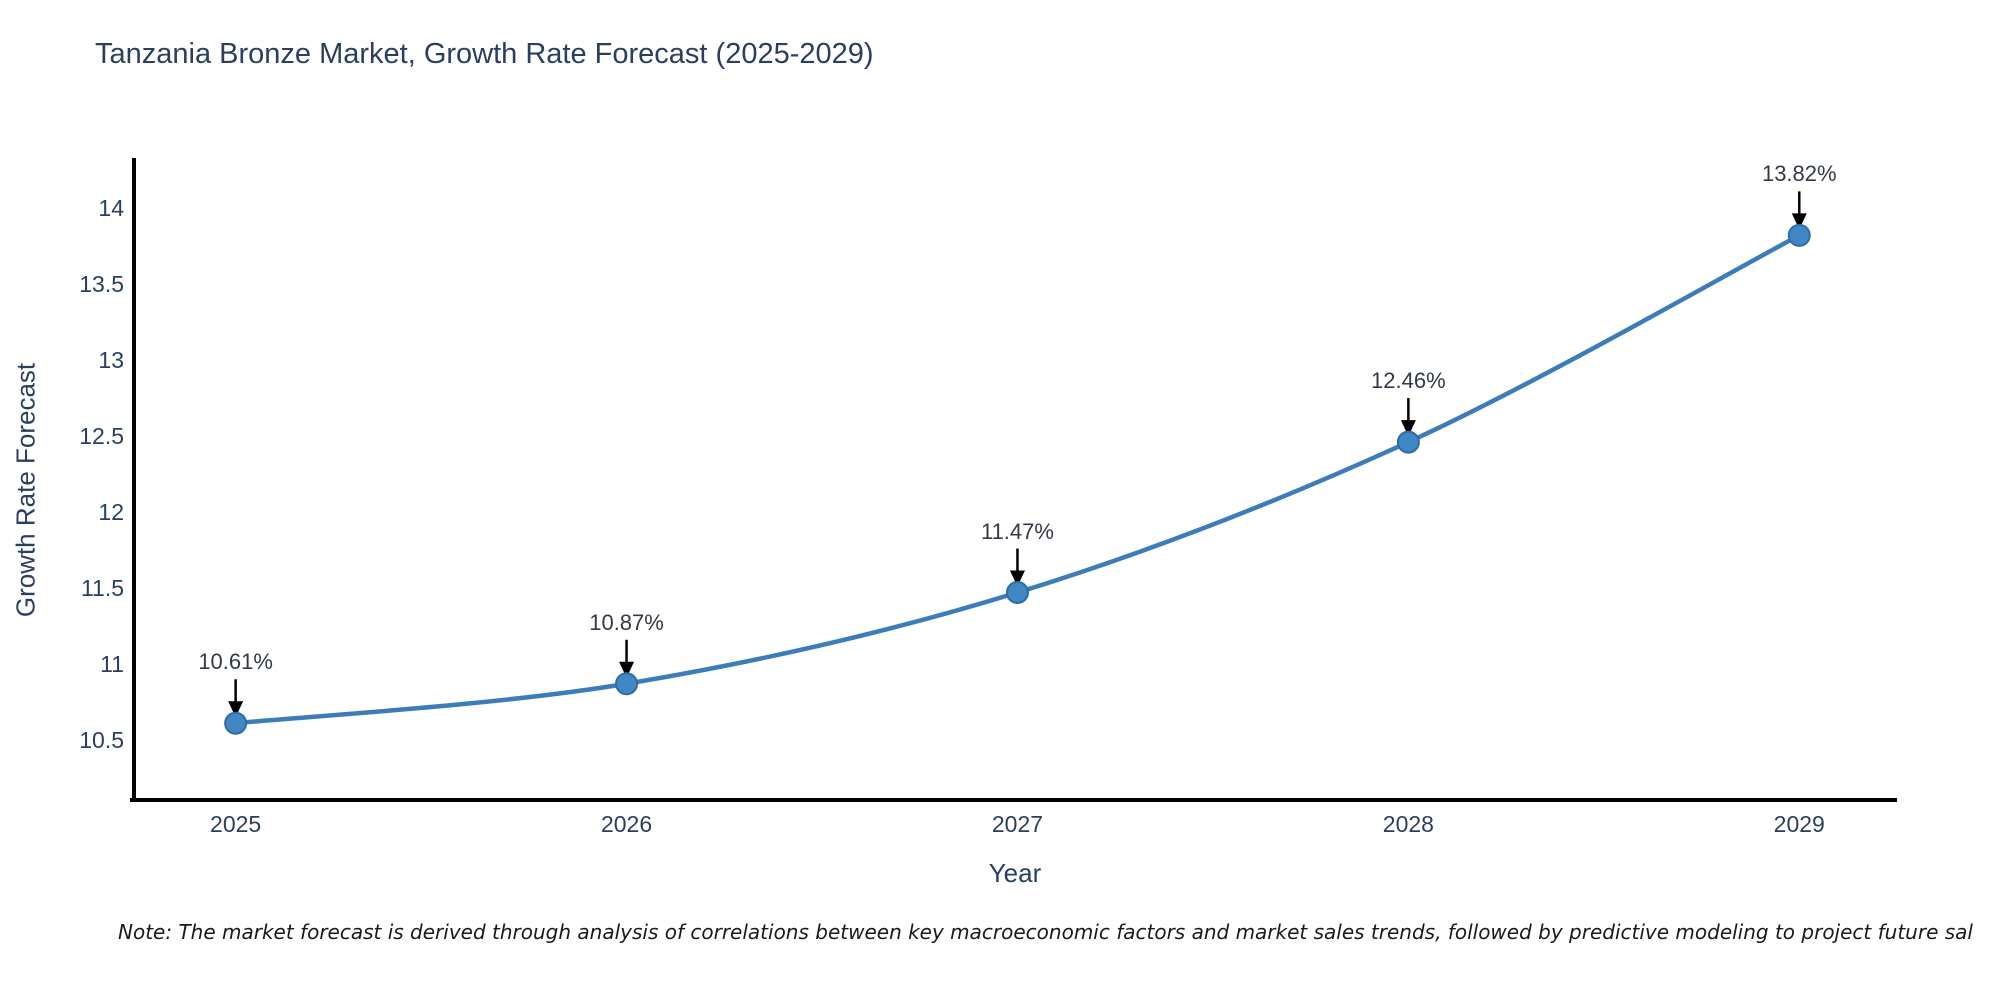  What do you see at coordinates (101, 436) in the screenshot?
I see `y-tick-label: 12.5` at bounding box center [101, 436].